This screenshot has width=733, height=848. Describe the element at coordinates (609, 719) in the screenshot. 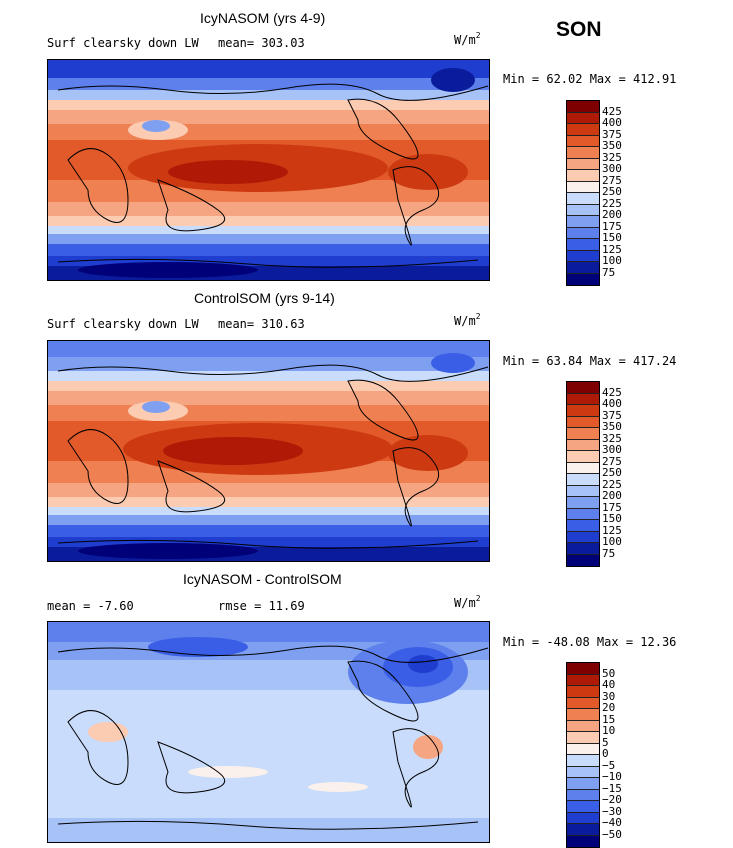

I see `colorbar-label: 15` at that location.